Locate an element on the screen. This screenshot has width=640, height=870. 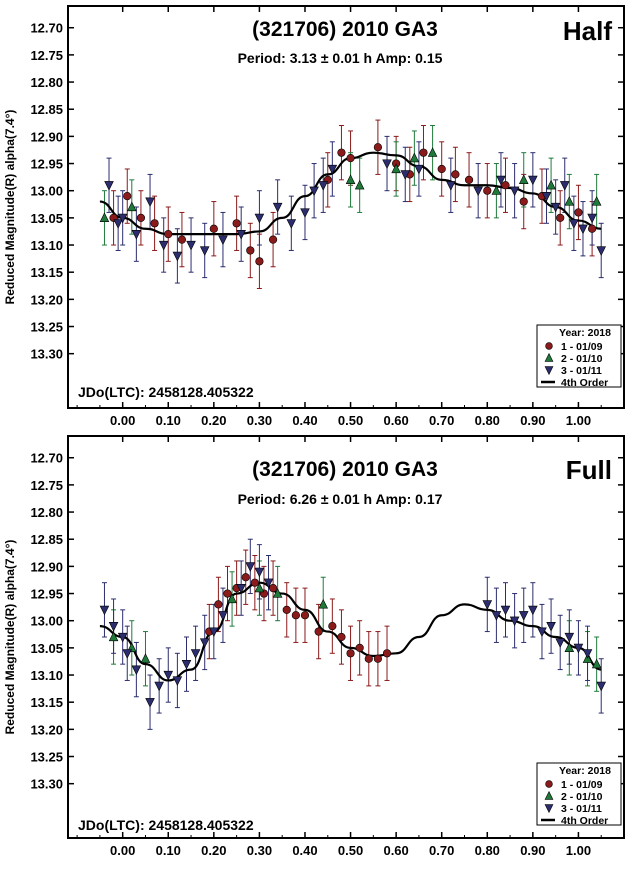
y-axis-label: Reduced Magnitude(R) alpha(7.4°) is located at coordinates (10, 637).